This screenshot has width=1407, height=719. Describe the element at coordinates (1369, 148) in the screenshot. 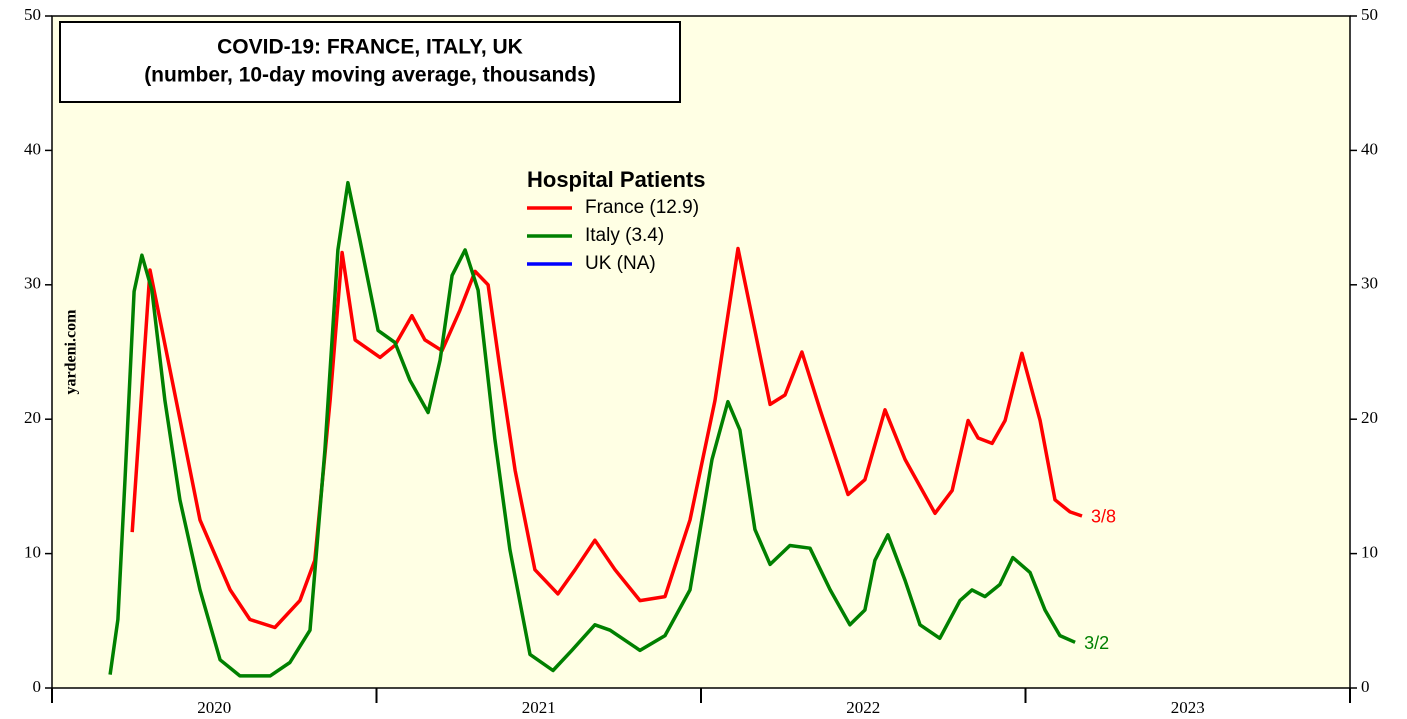

I see `y2-tick-label: 40` at that location.